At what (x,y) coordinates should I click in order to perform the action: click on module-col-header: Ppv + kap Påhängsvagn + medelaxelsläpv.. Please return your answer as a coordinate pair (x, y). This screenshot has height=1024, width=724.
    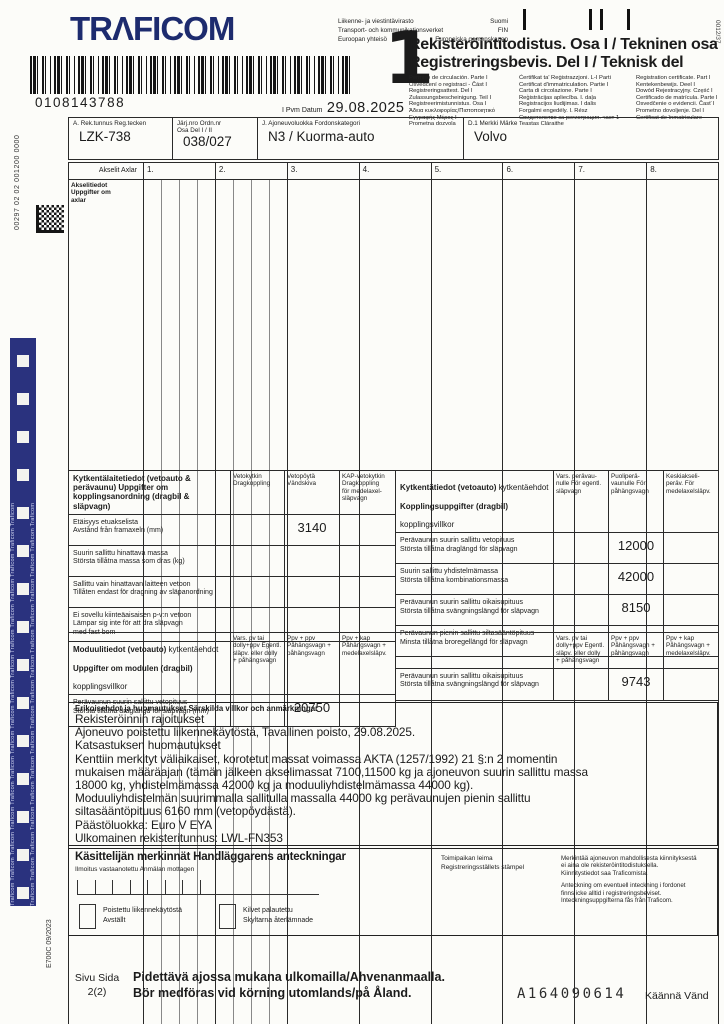
    Looking at the image, I should click on (367, 663).